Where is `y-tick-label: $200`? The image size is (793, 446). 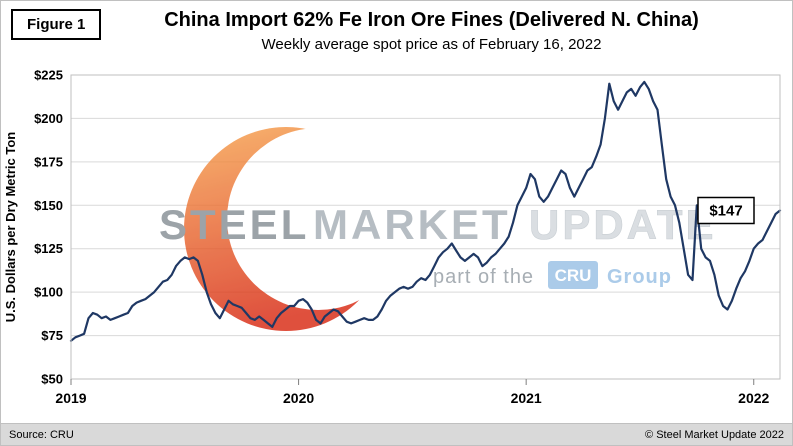 y-tick-label: $200 is located at coordinates (48, 118).